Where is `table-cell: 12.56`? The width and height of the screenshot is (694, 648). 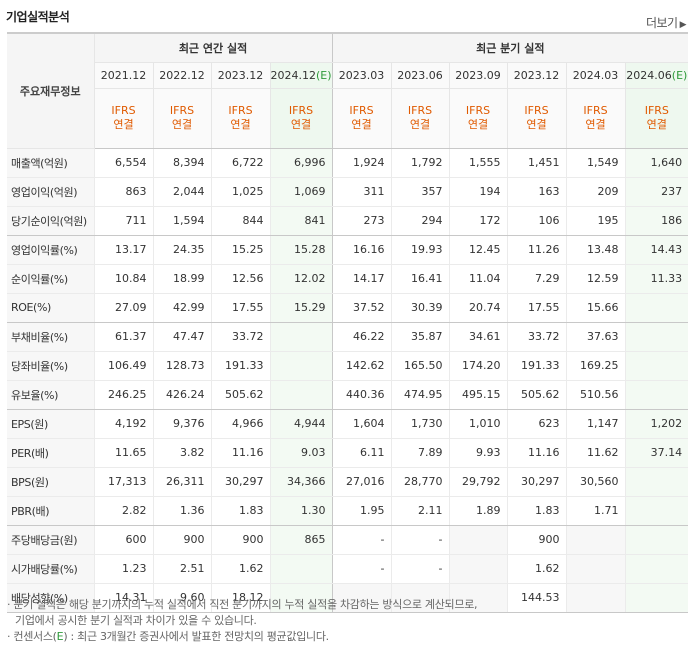 table-cell: 12.56 is located at coordinates (240, 279).